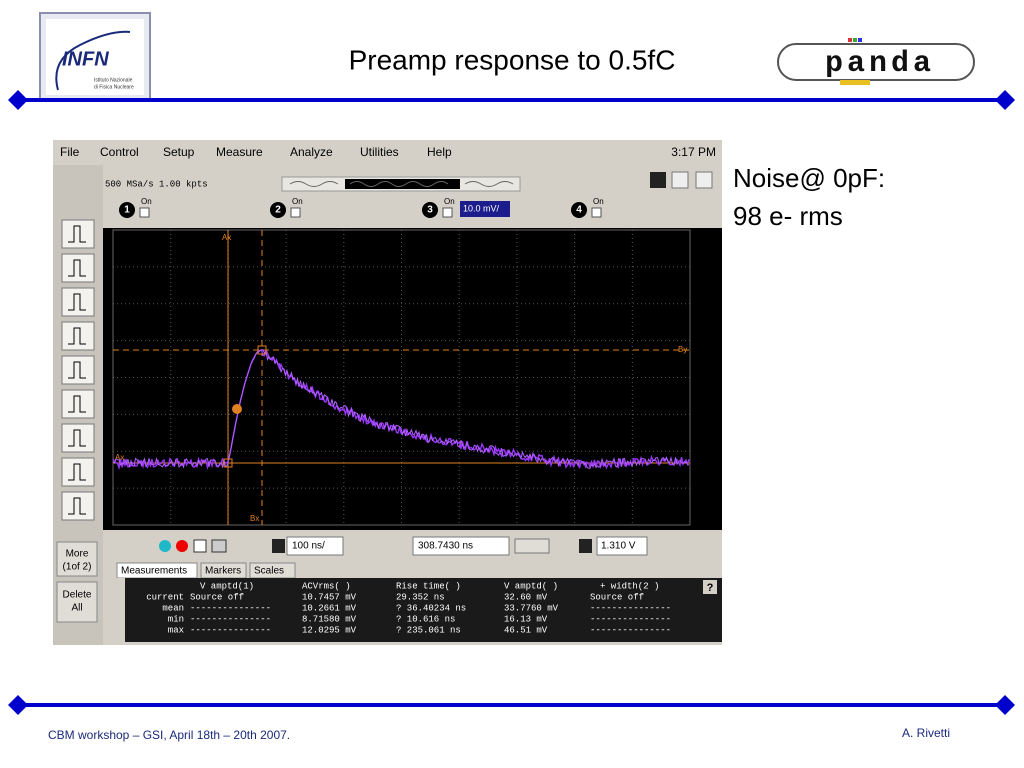  What do you see at coordinates (237, 409) in the screenshot?
I see `marker-dot` at bounding box center [237, 409].